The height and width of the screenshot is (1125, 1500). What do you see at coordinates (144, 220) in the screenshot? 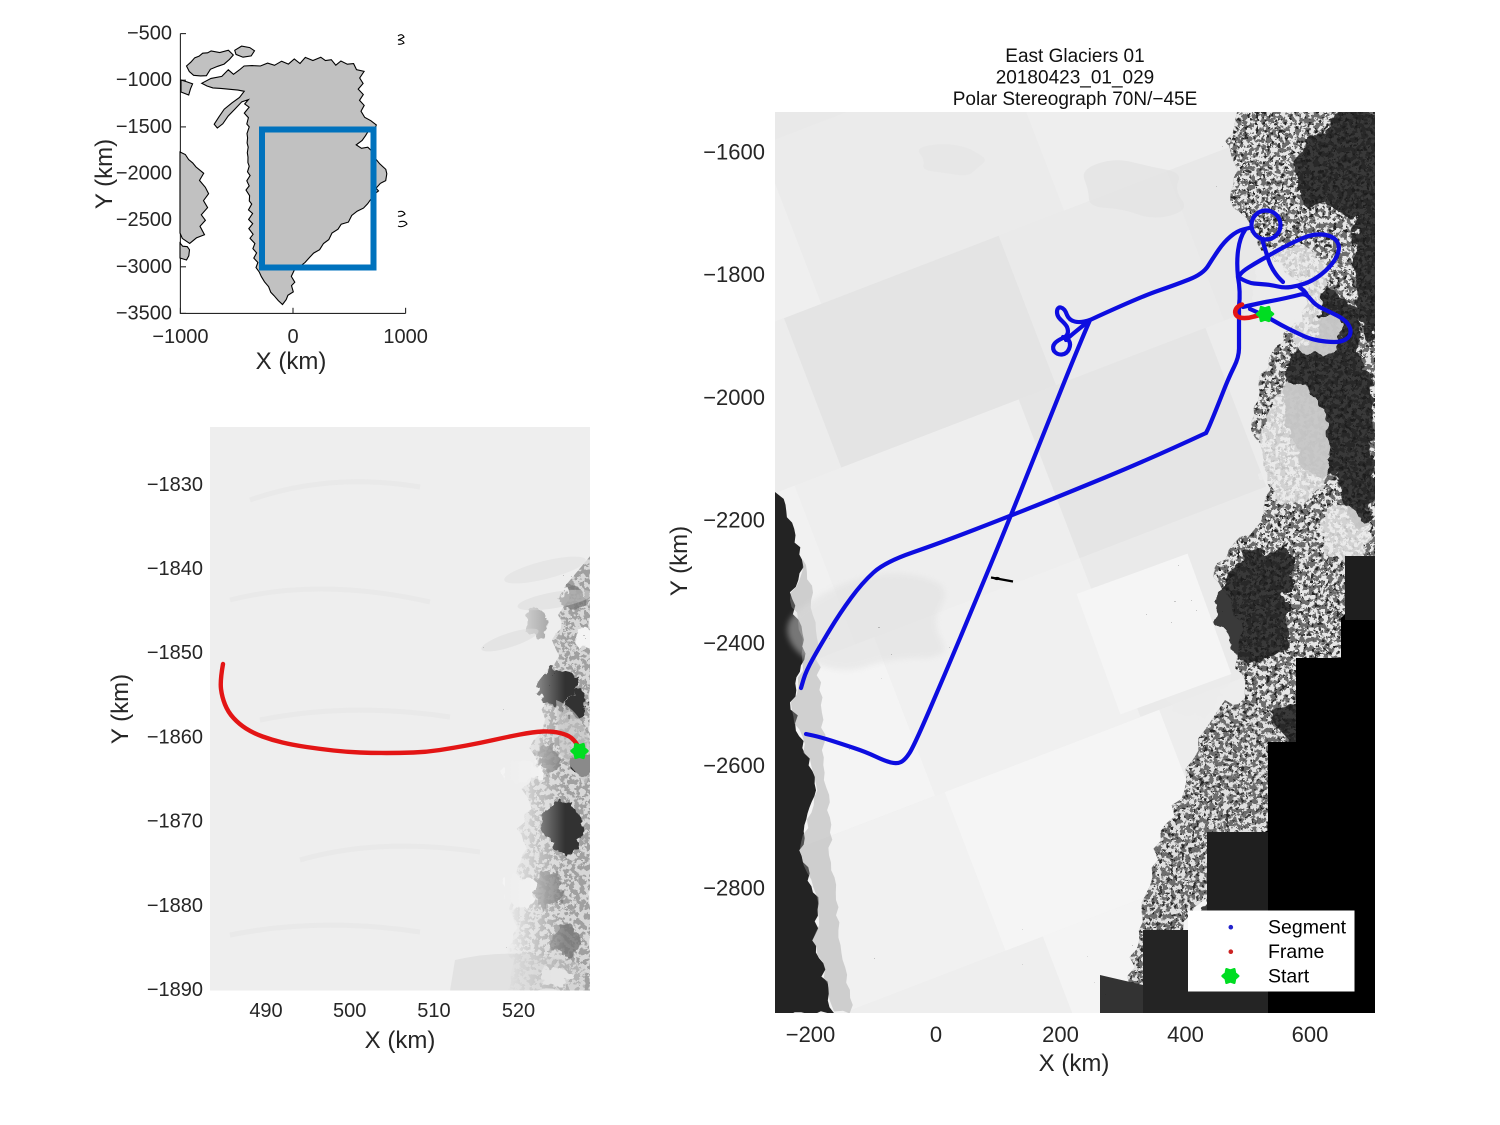
I see `svg-text: −2500` at bounding box center [144, 220].